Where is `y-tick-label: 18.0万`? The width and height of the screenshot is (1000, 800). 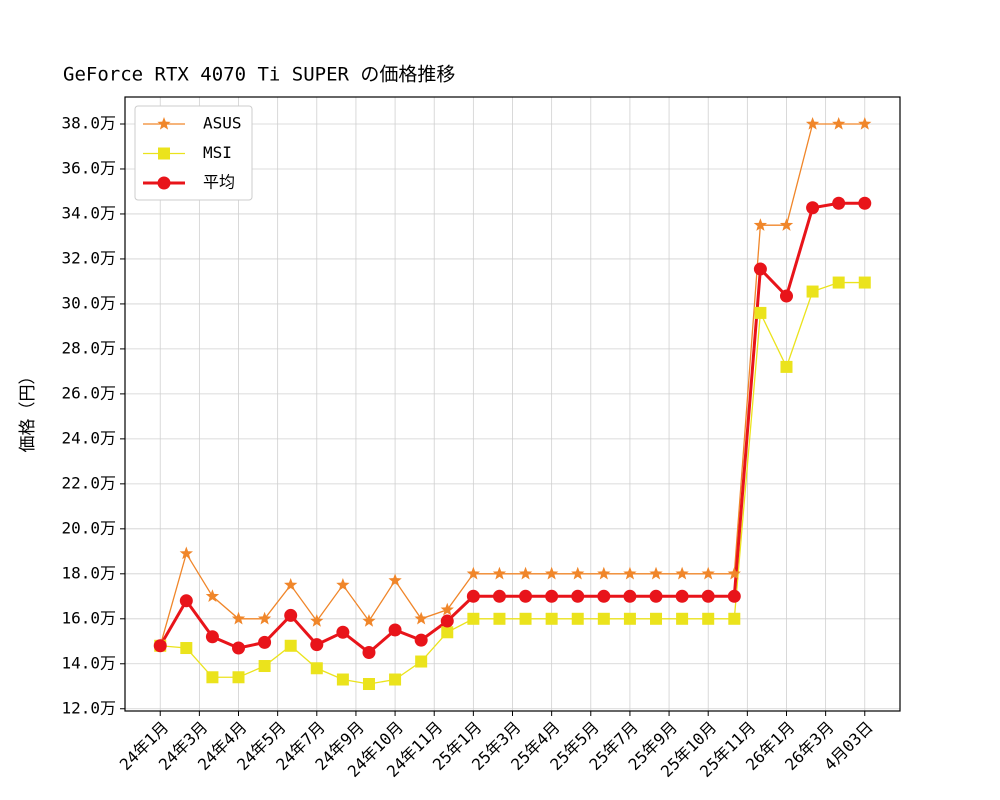
y-tick-label: 18.0万 is located at coordinates (88, 572).